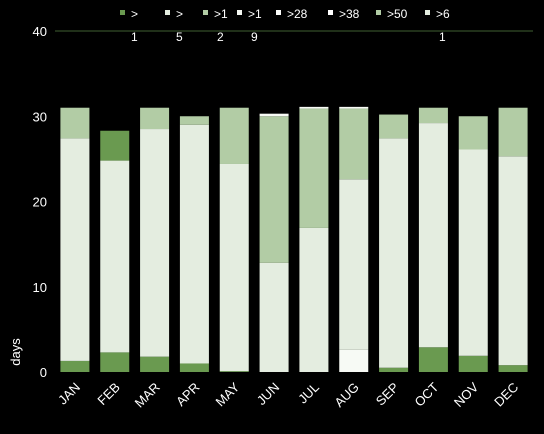 The height and width of the screenshot is (434, 544). Describe the element at coordinates (387, 394) in the screenshot. I see `x-tick-label: SEP` at that location.